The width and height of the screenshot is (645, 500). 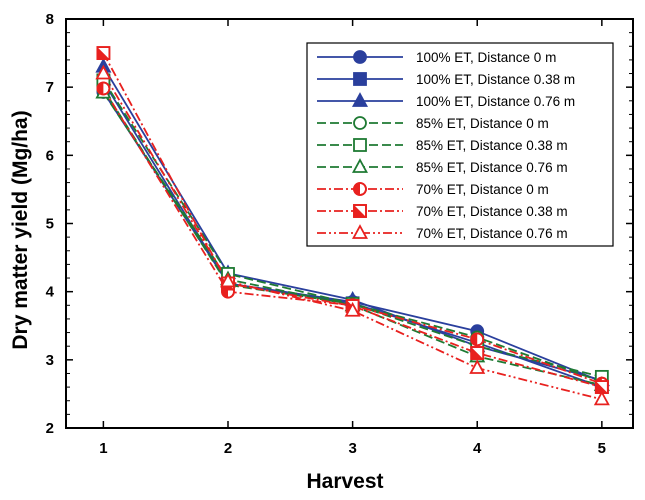 I want to click on legend-item: 70% ET, Distance 0.38 m, so click(x=442, y=211).